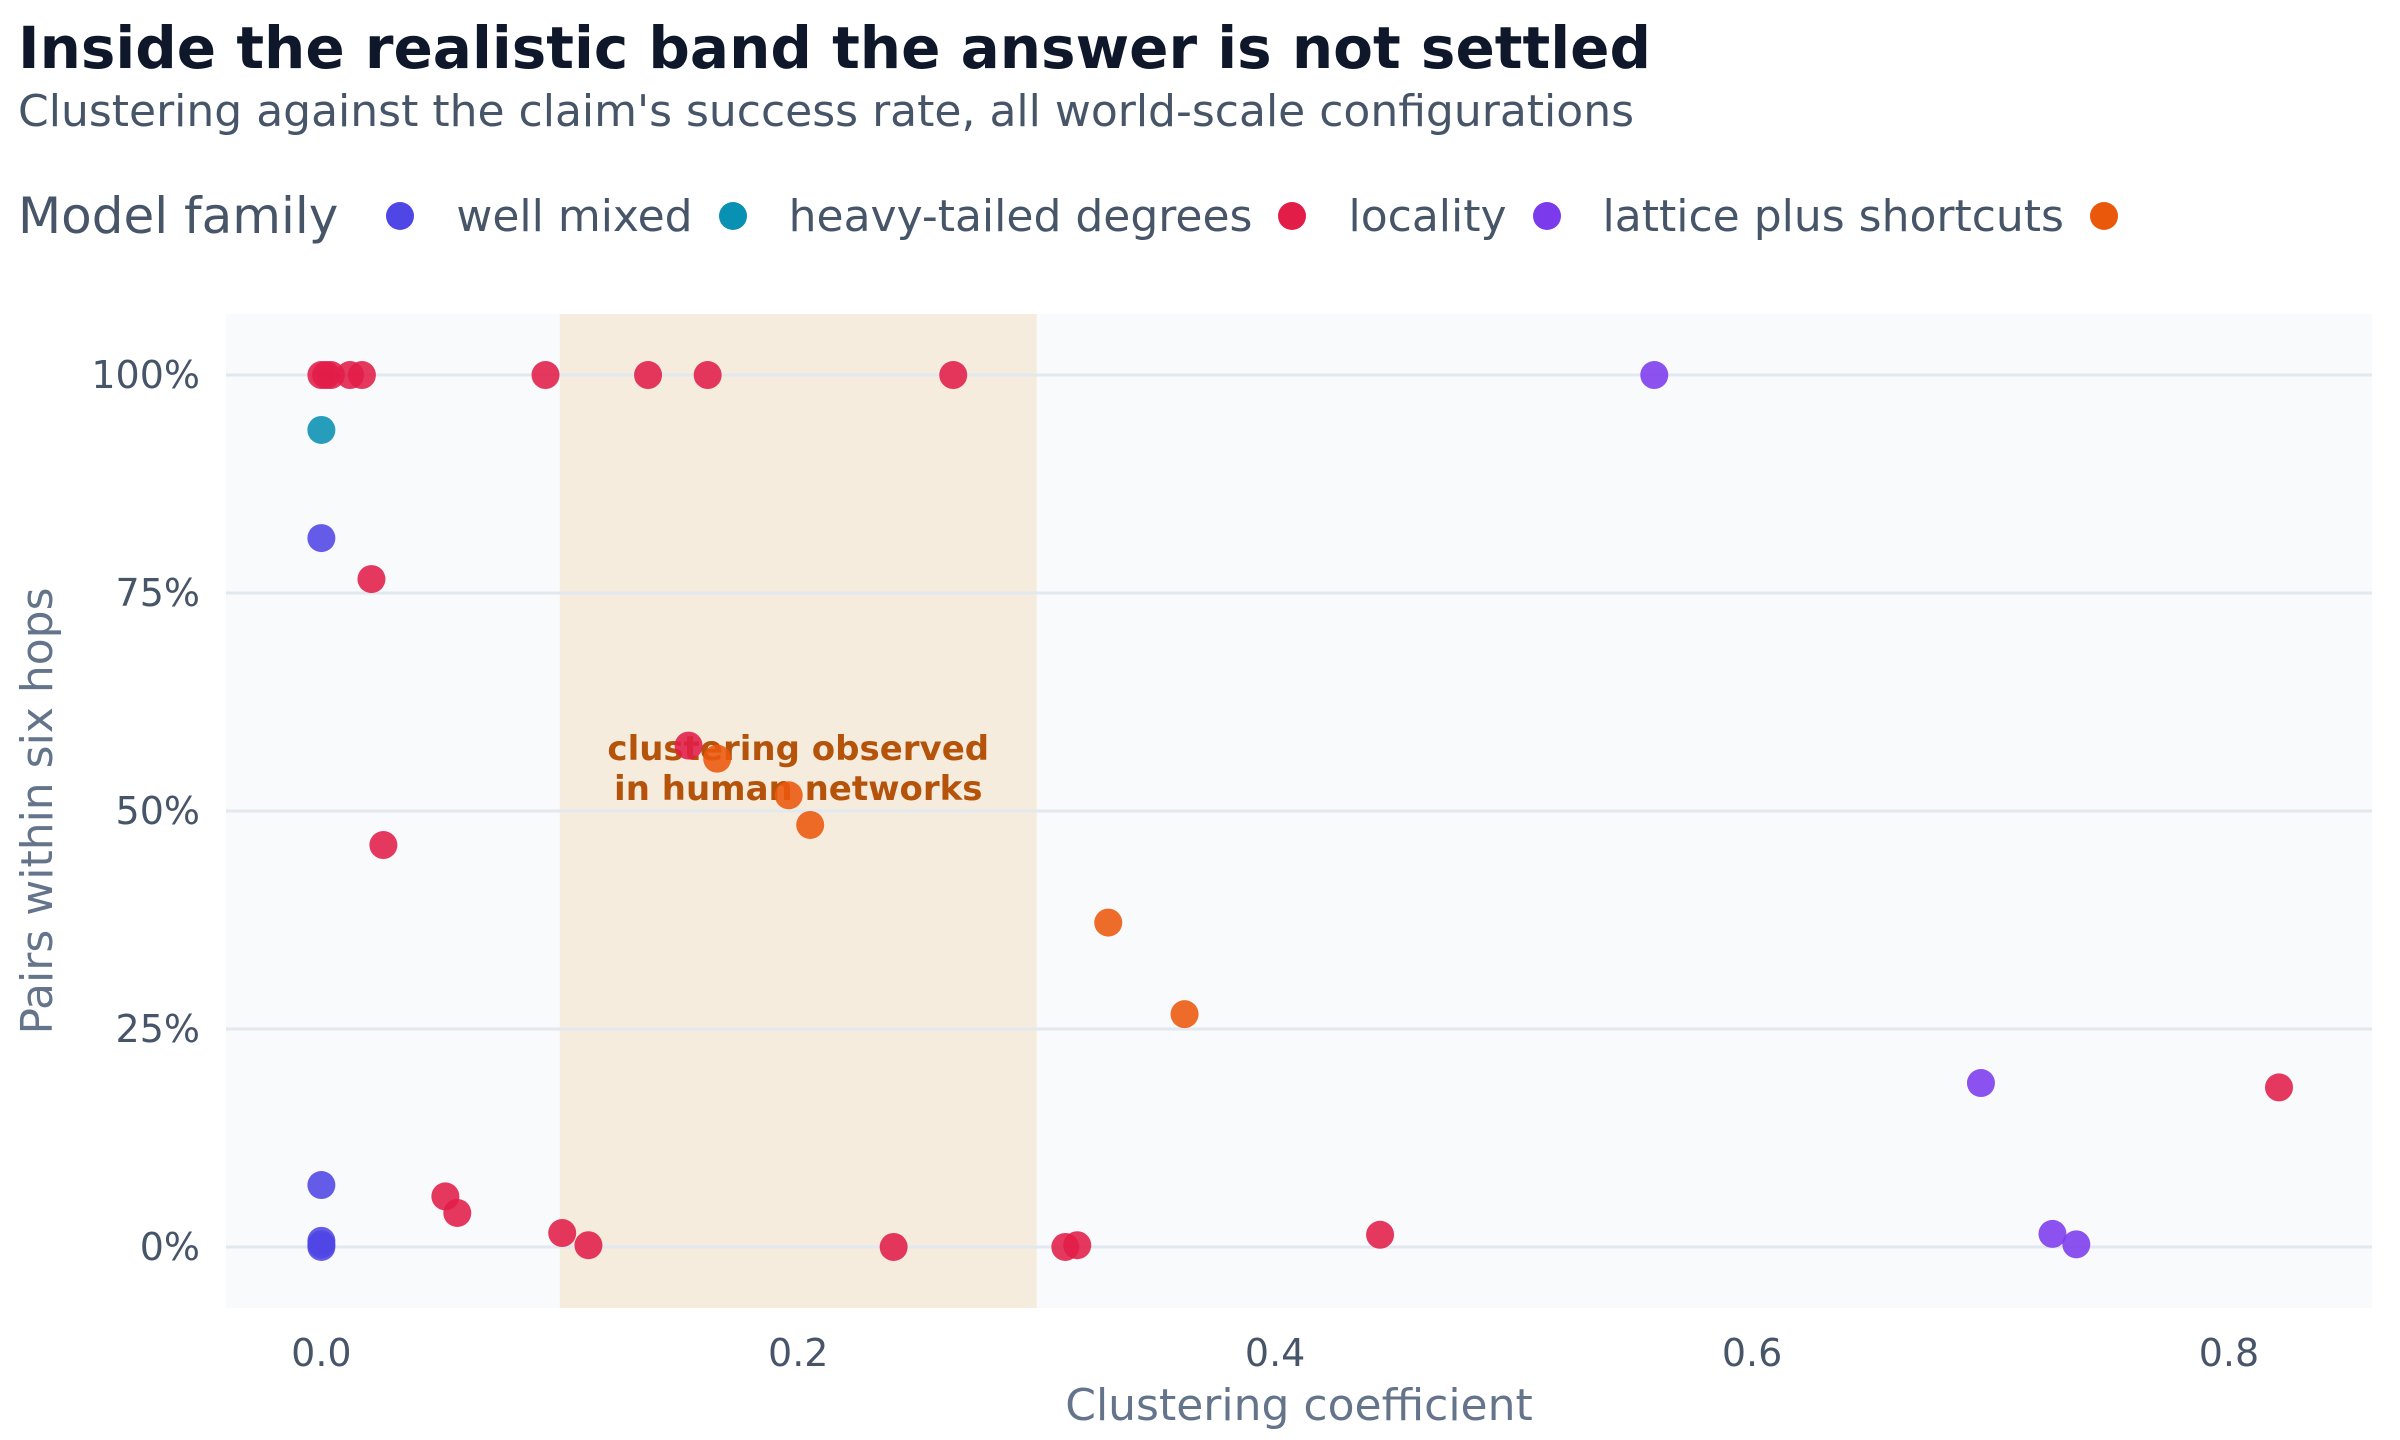 This screenshot has height=1440, width=2400. What do you see at coordinates (2229, 1353) in the screenshot?
I see `x-tick-label: 0.8` at bounding box center [2229, 1353].